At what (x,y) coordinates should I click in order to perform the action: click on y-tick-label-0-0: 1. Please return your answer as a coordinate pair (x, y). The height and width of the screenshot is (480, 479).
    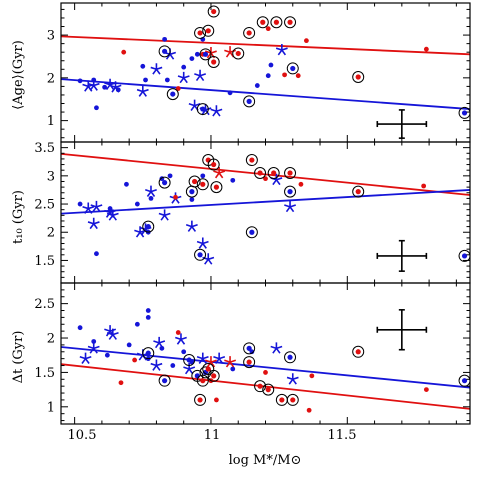
    Looking at the image, I should click on (51, 121).